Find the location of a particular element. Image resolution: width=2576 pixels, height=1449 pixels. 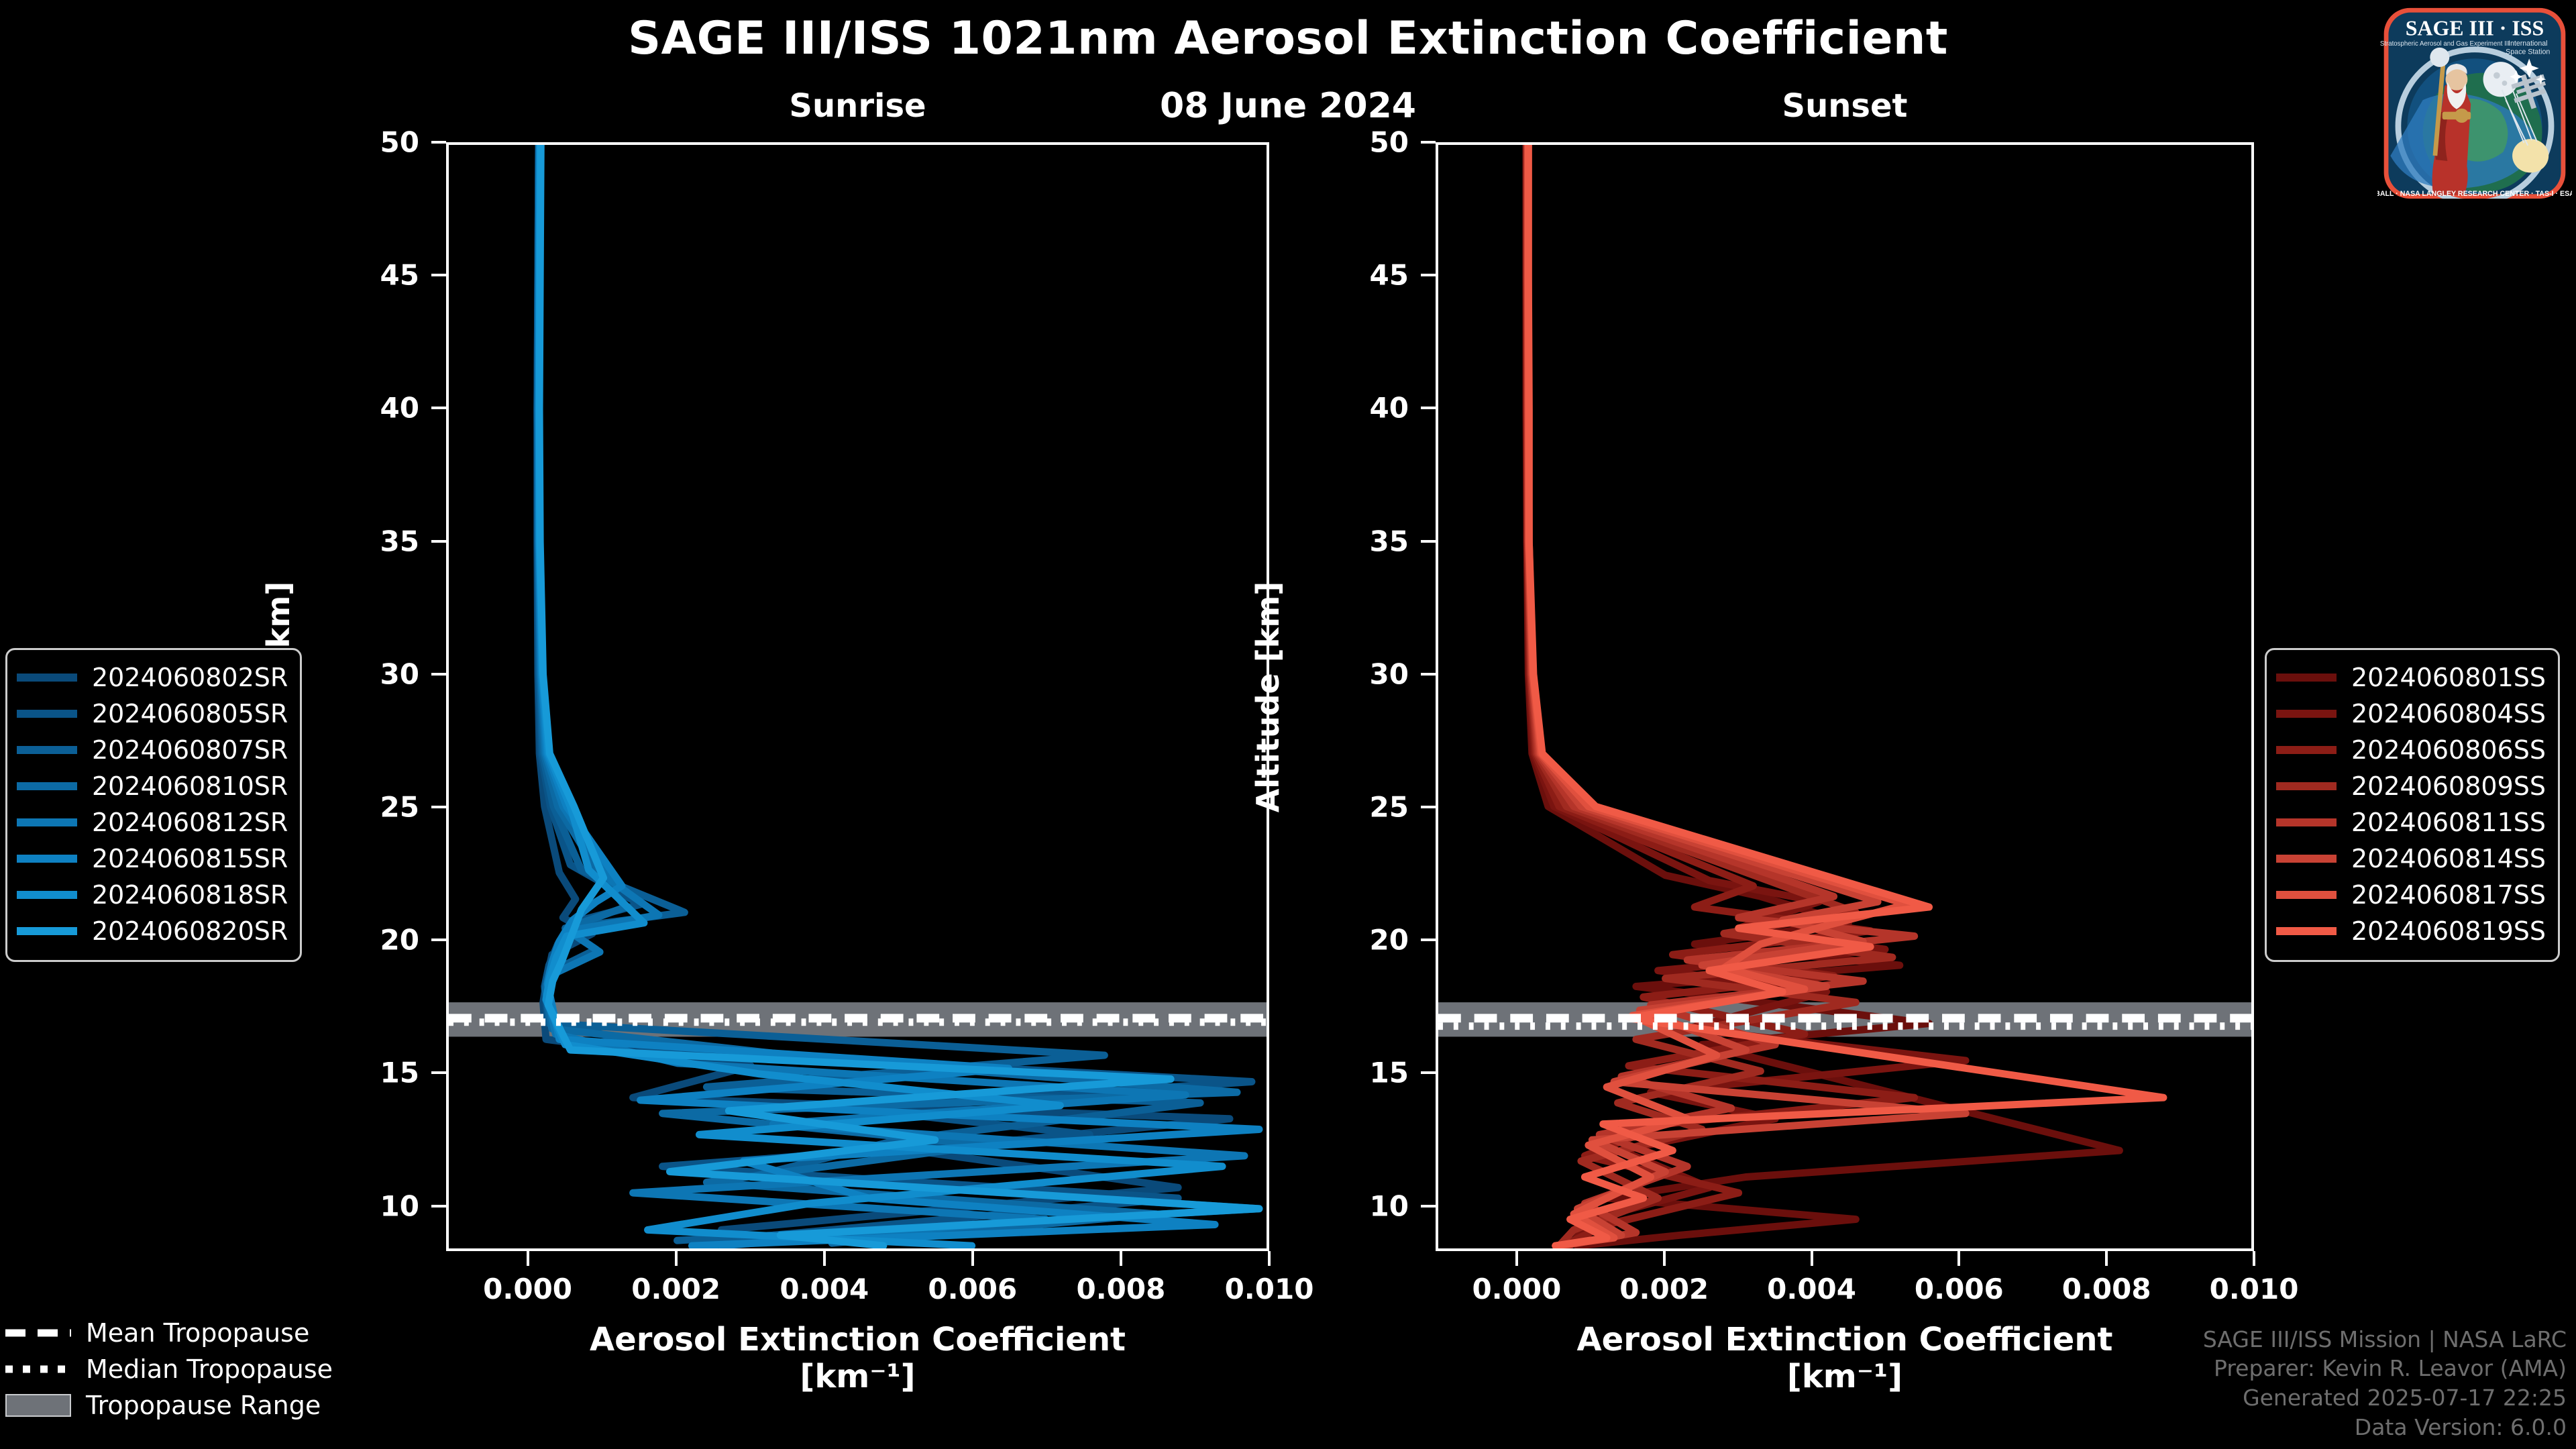

legend-item-2024060811SS: 2024060811SS is located at coordinates (2411, 822).